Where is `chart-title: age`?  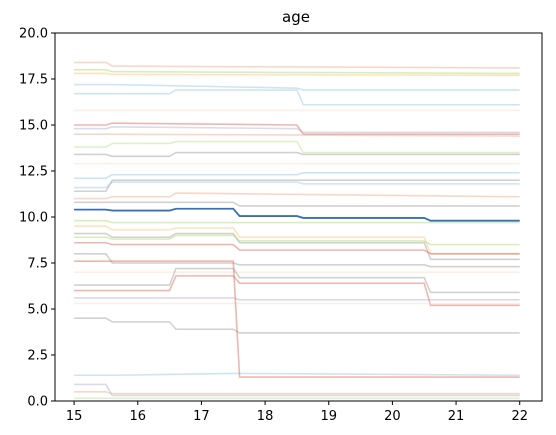 chart-title: age is located at coordinates (296, 17).